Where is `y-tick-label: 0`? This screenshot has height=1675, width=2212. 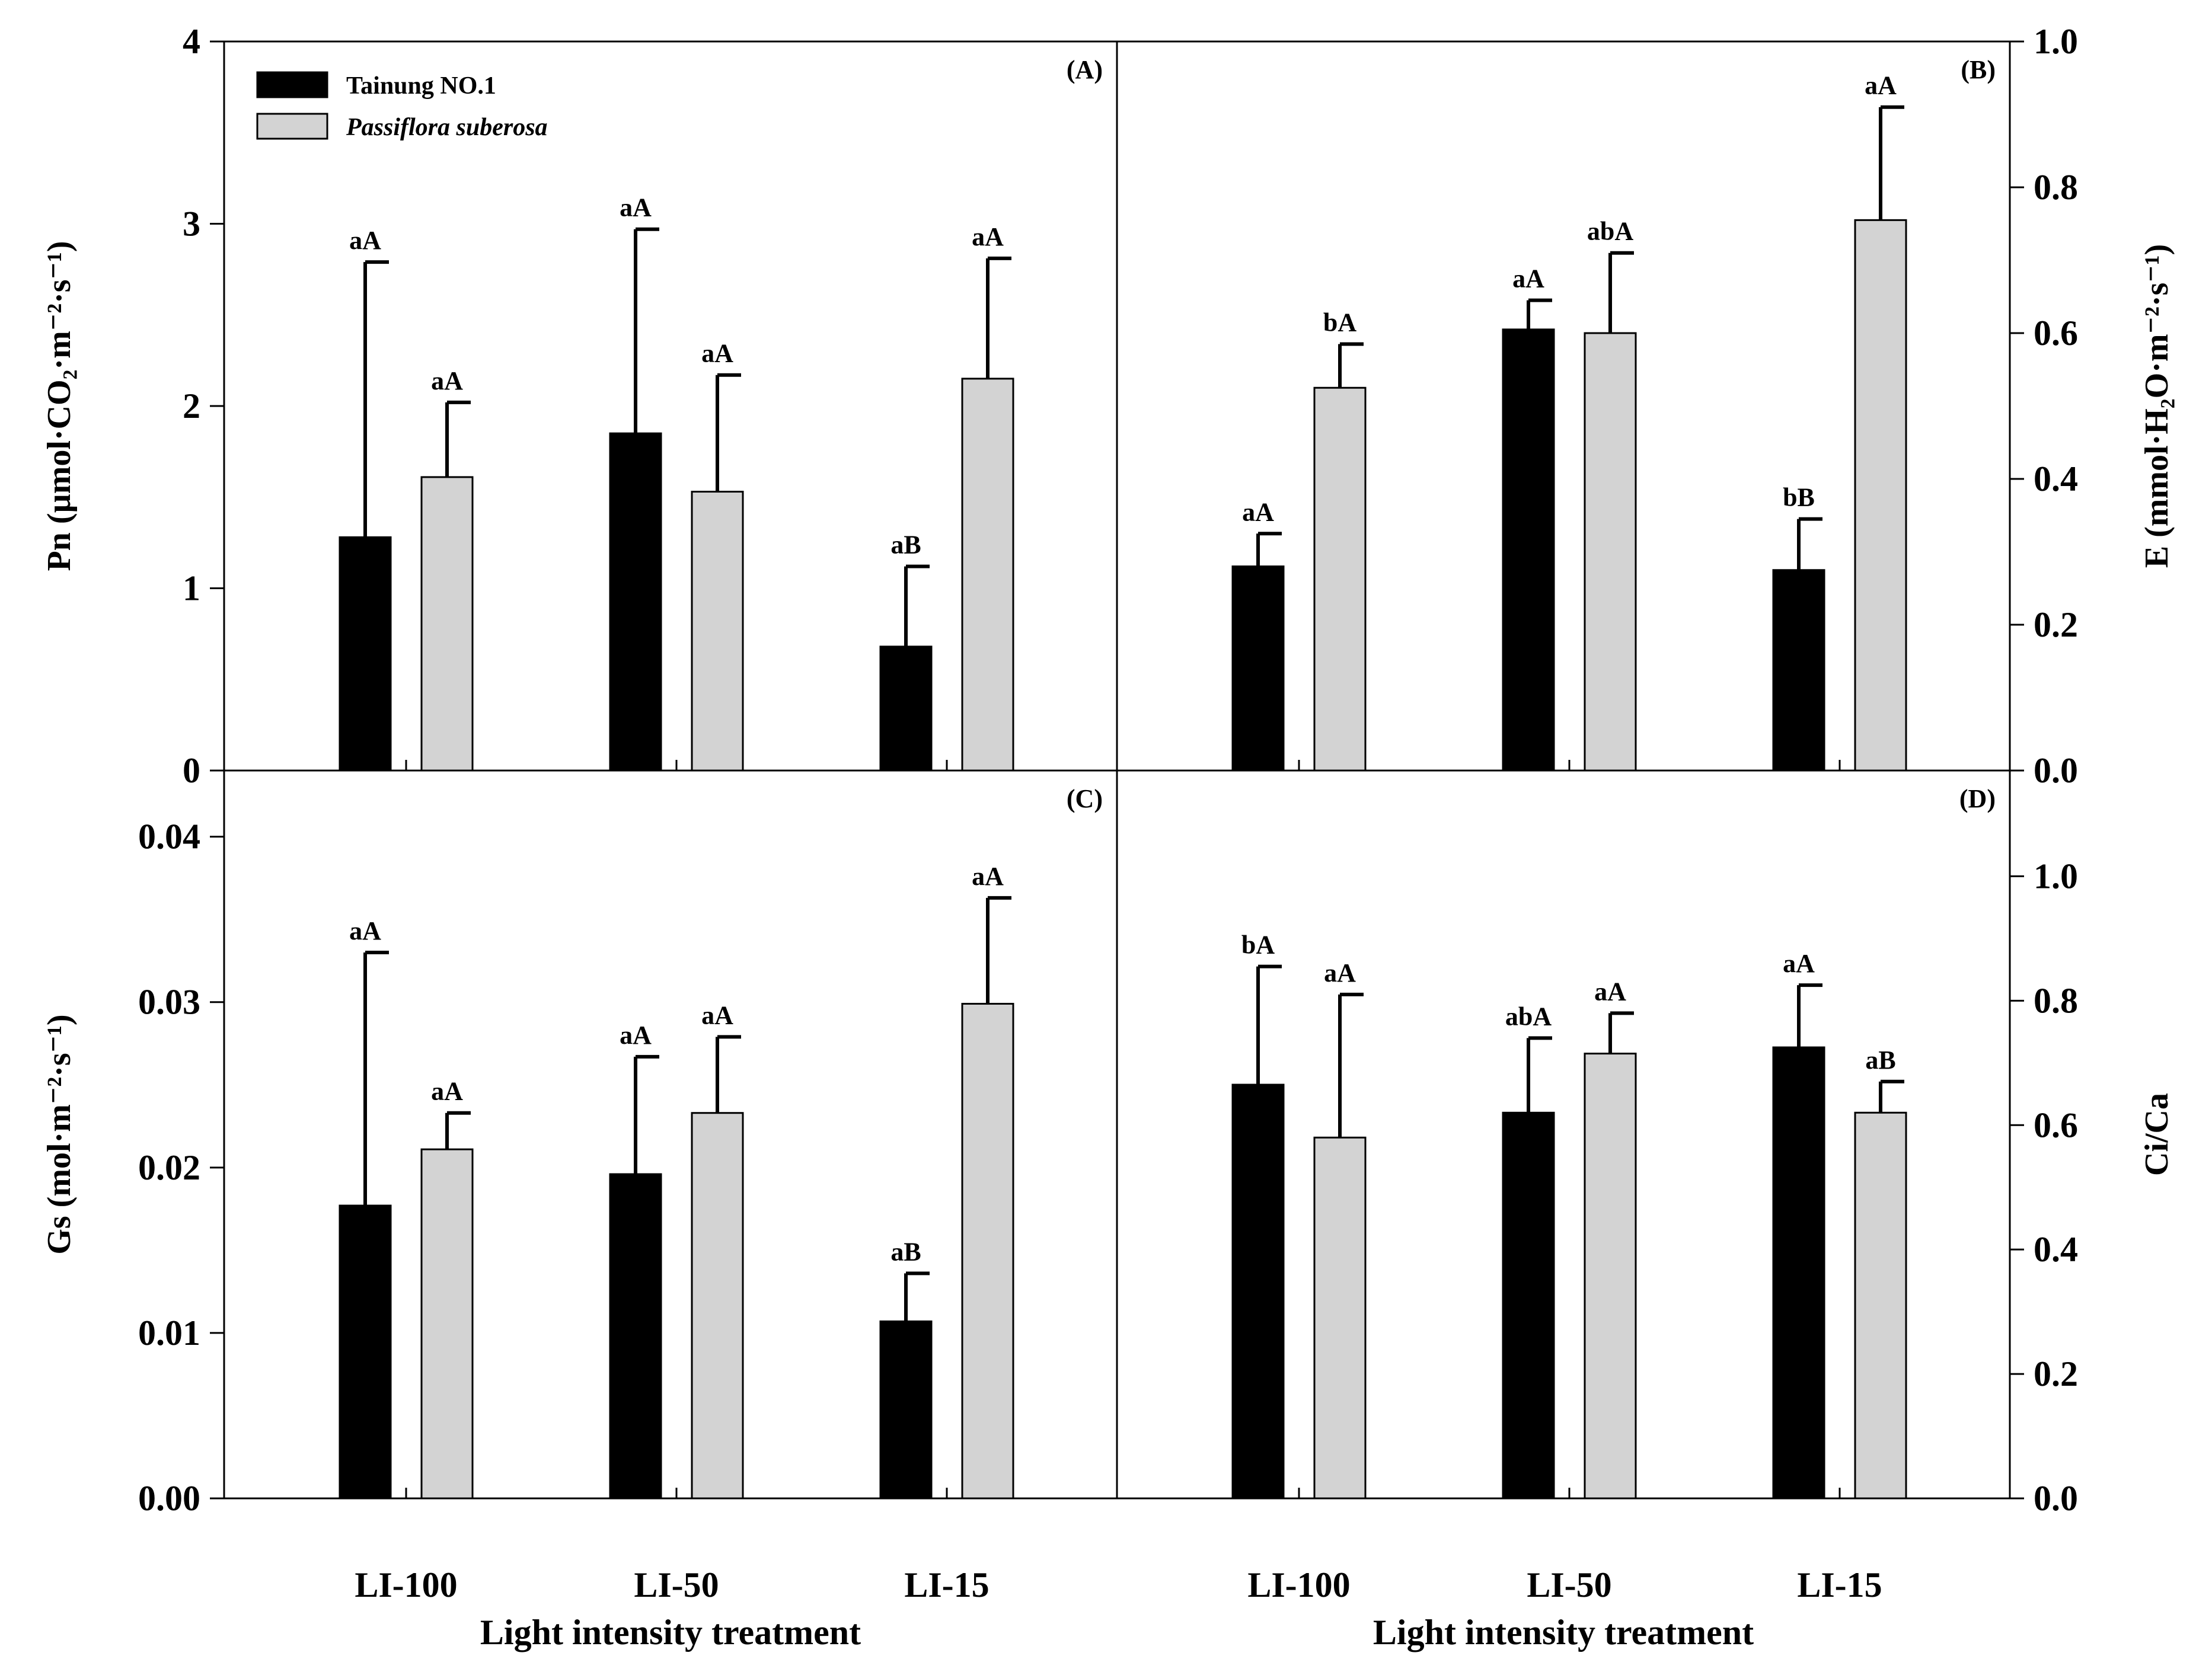 y-tick-label: 0 is located at coordinates (191, 770).